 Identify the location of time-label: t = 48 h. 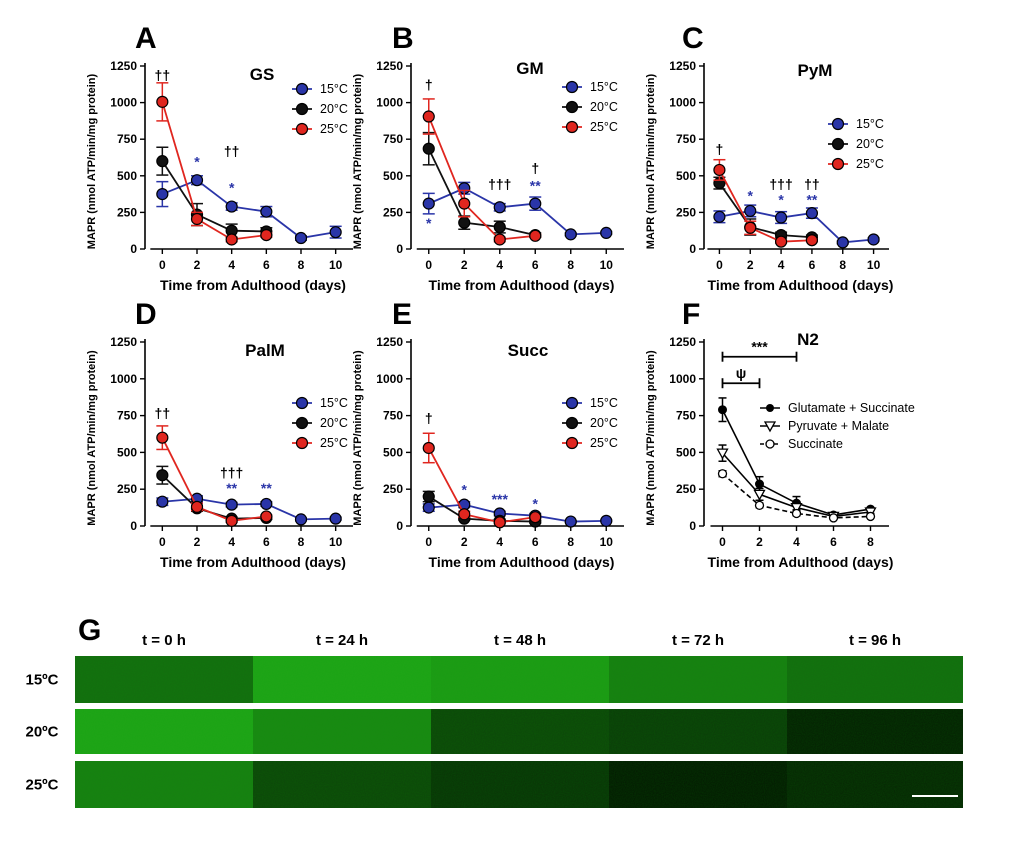
(520, 640).